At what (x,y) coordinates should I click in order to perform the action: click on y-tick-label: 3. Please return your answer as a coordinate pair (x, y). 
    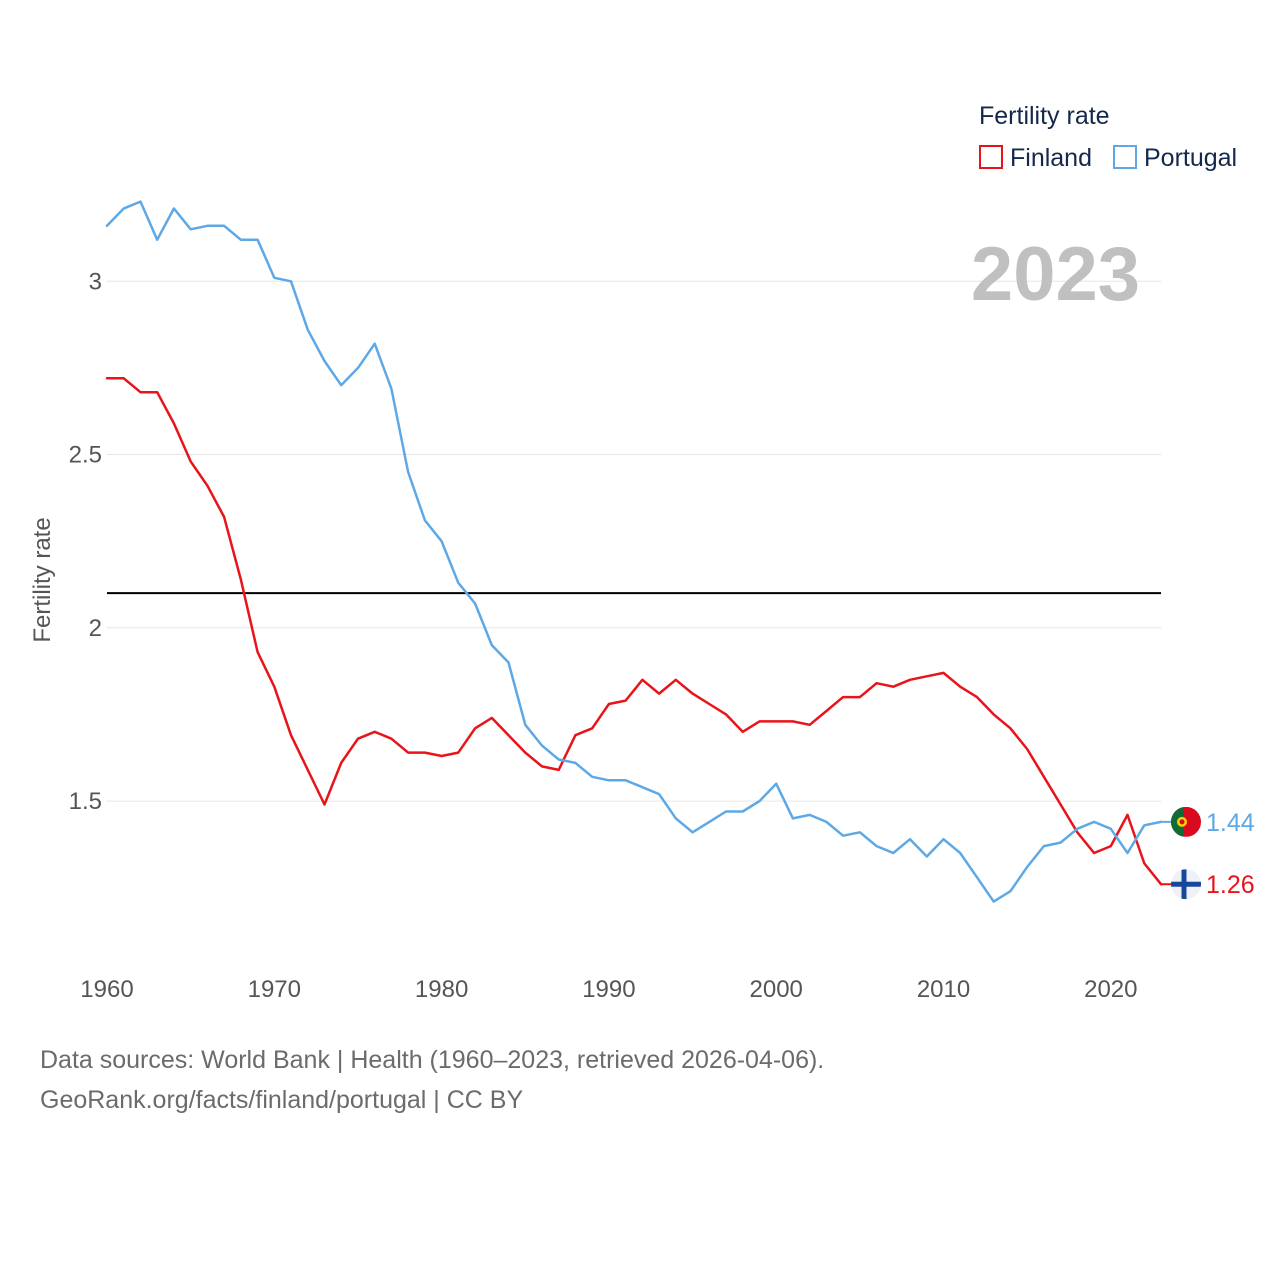
    Looking at the image, I should click on (95, 281).